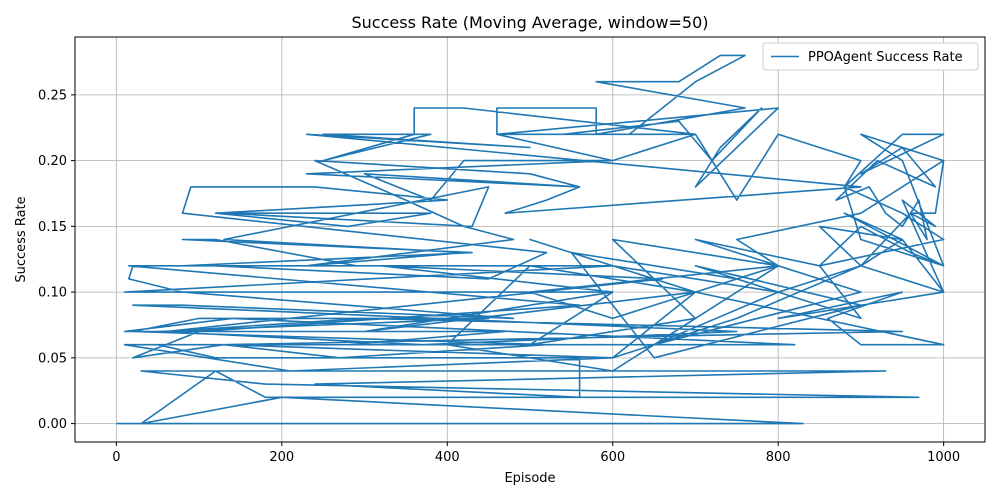 This screenshot has width=1000, height=500. What do you see at coordinates (530, 22) in the screenshot?
I see `chart-title: Success Rate (Moving Average, window=50)` at bounding box center [530, 22].